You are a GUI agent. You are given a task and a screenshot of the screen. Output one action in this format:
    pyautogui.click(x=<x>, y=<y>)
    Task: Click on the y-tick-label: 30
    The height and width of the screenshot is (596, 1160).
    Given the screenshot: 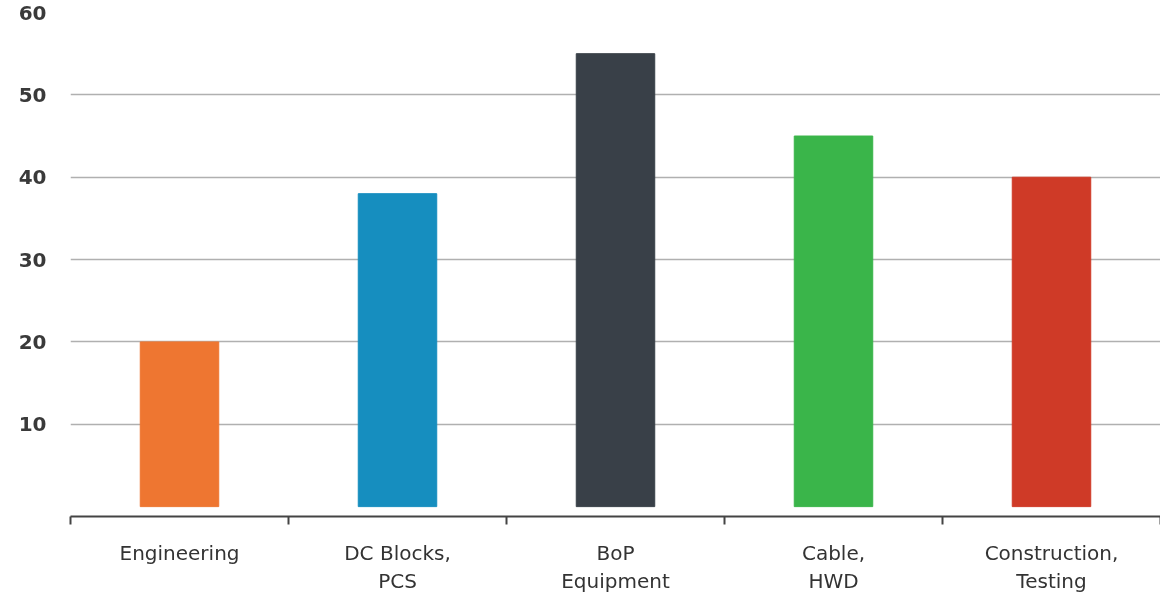 What is the action you would take?
    pyautogui.click(x=32, y=259)
    